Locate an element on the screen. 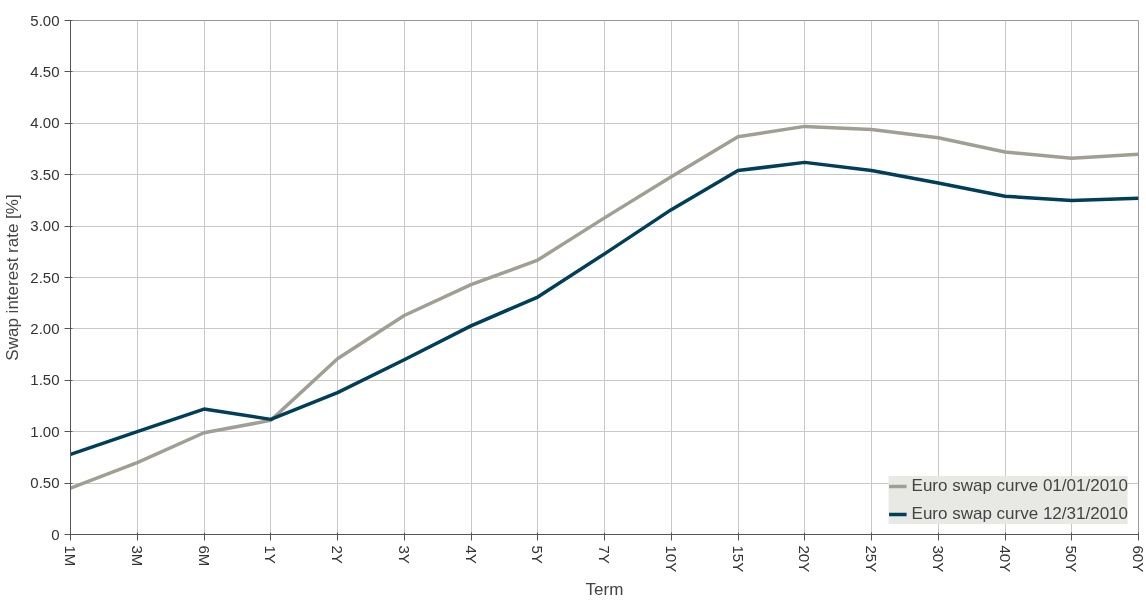  y-tick-label: 5.00 is located at coordinates (45, 20).